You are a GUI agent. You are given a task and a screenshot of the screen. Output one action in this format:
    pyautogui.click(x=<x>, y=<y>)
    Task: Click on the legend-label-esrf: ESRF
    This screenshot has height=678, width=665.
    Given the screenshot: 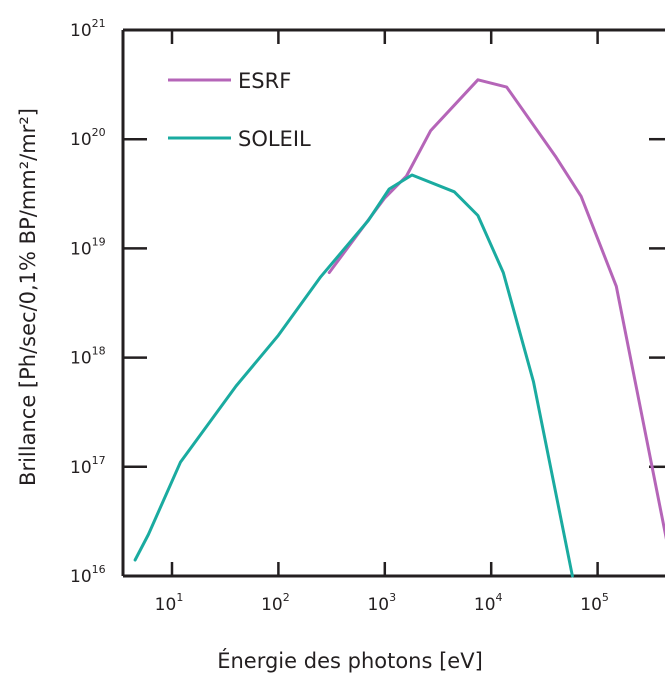 What is the action you would take?
    pyautogui.click(x=264, y=81)
    